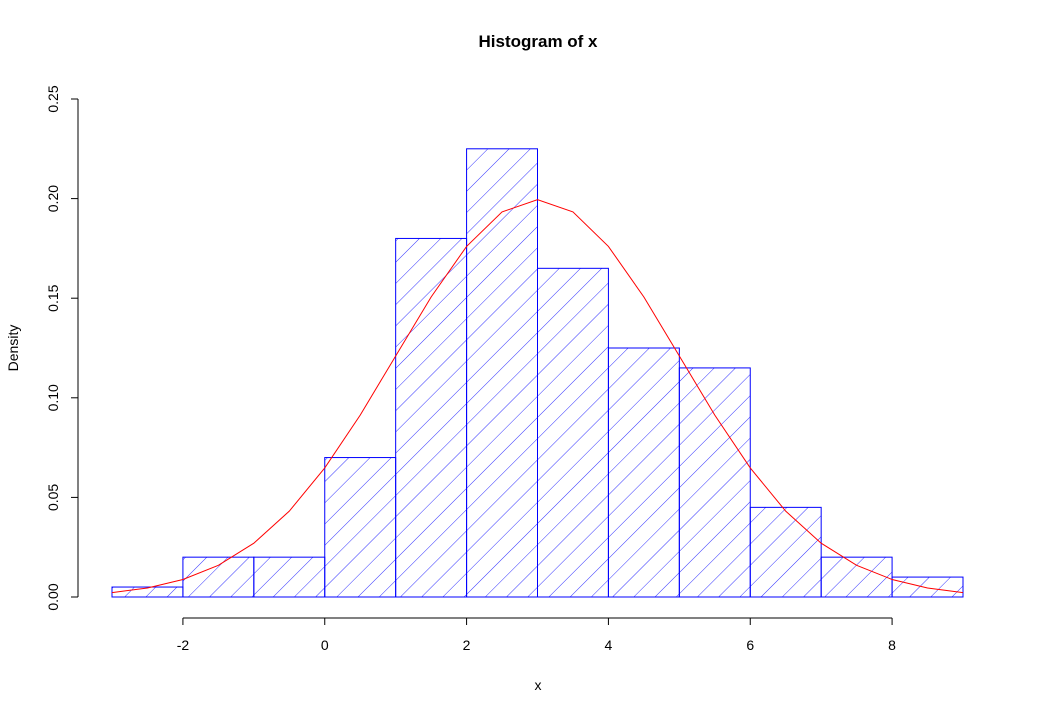 The image size is (1038, 715). I want to click on y-tick-label: 0.05, so click(53, 497).